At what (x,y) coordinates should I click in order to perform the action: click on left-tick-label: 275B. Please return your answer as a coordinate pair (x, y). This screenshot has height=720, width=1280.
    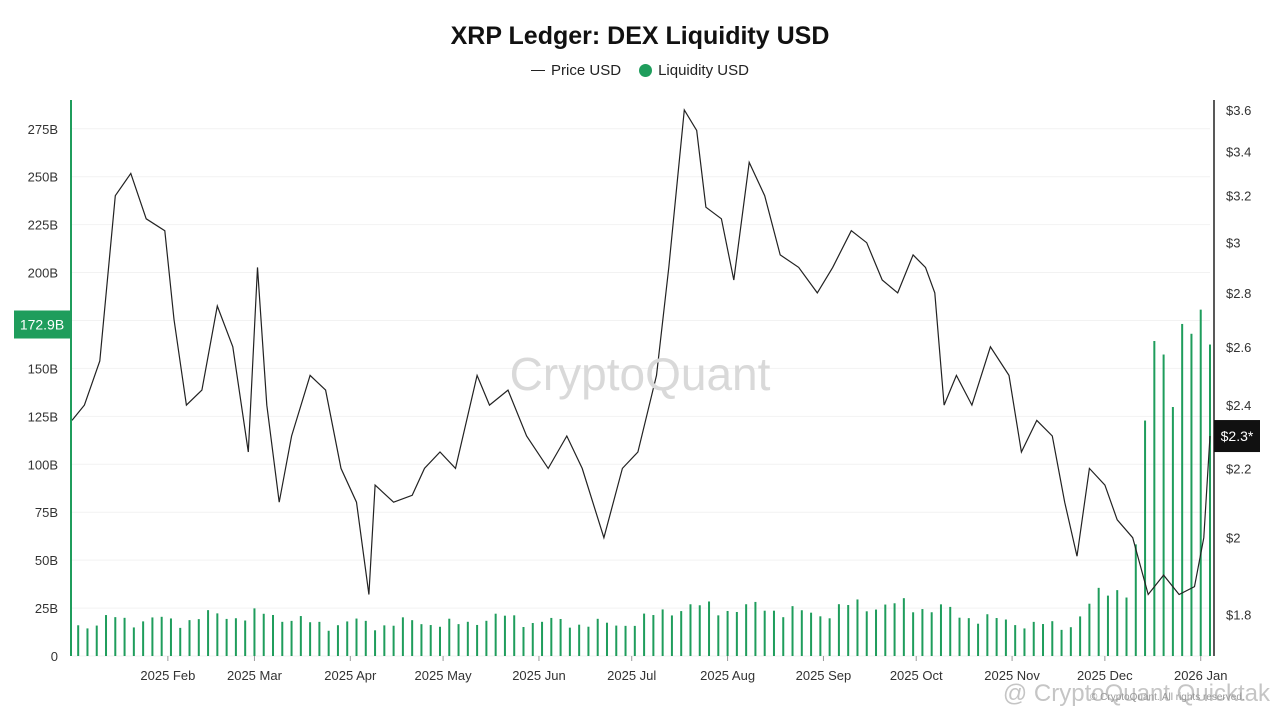
    Looking at the image, I should click on (43, 129).